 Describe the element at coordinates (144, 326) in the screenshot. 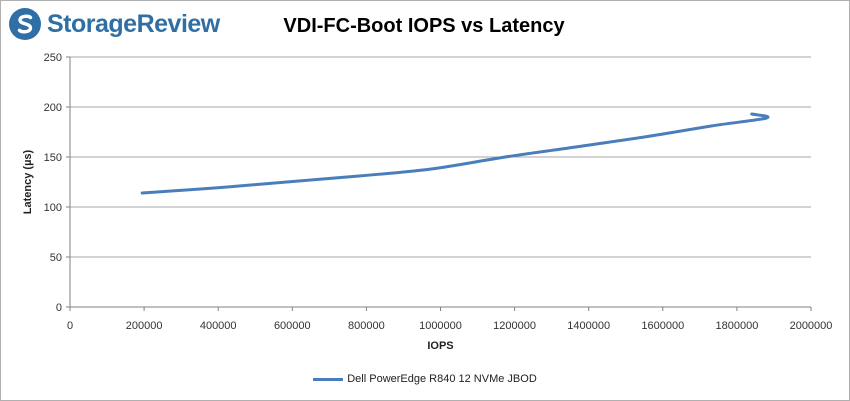

I see `x-tick-label: 200000` at that location.